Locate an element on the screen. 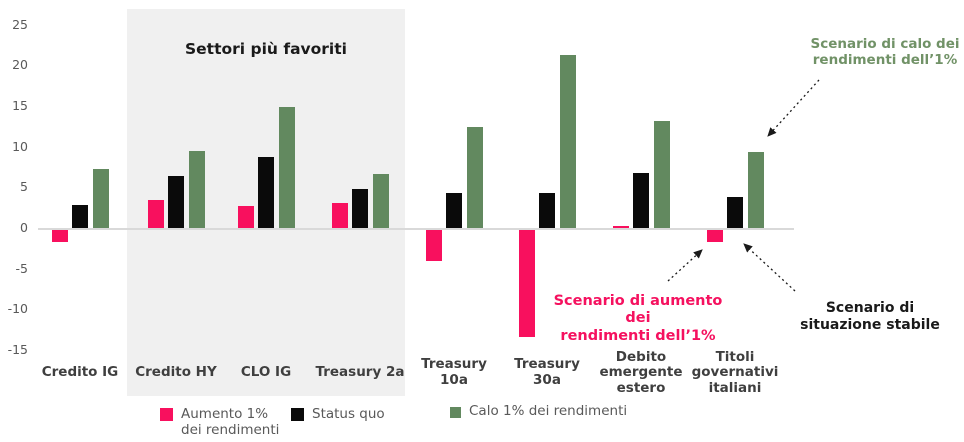 The height and width of the screenshot is (442, 964). legend-swatch-status-quo-icon is located at coordinates (297, 414).